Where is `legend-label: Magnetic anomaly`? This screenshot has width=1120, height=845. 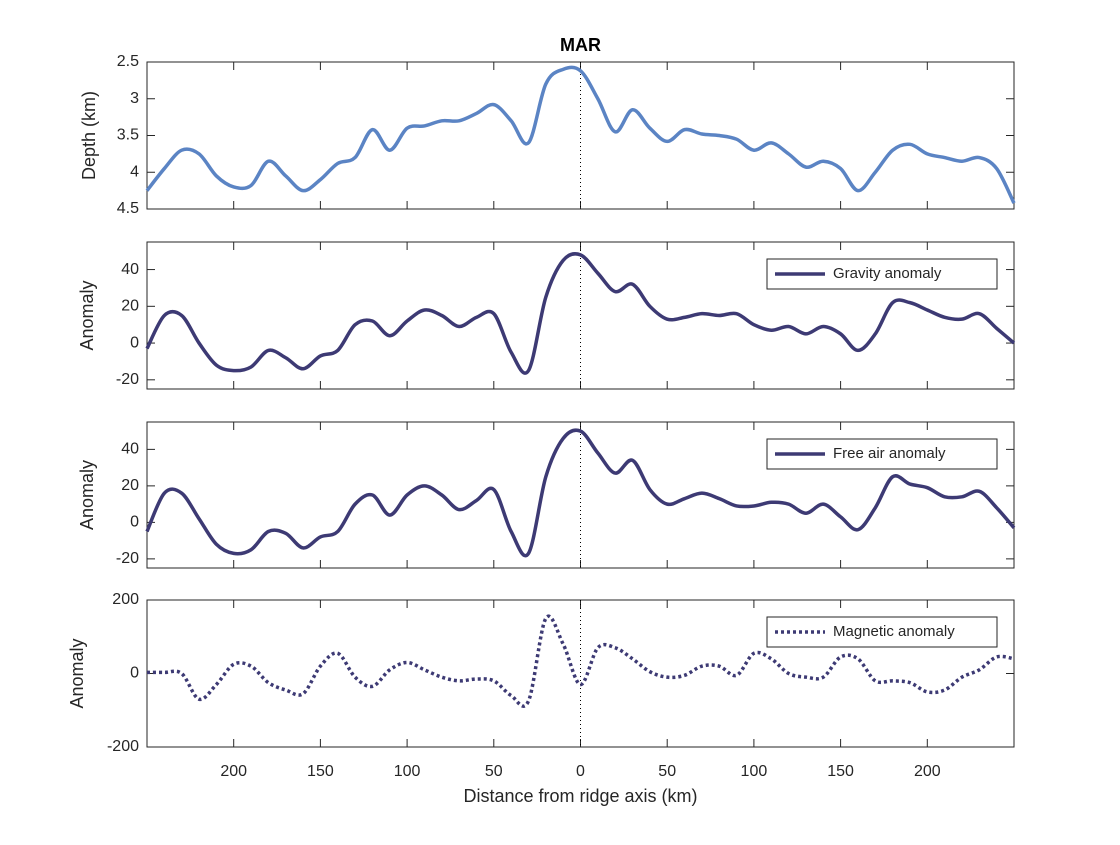 legend-label: Magnetic anomaly is located at coordinates (894, 631).